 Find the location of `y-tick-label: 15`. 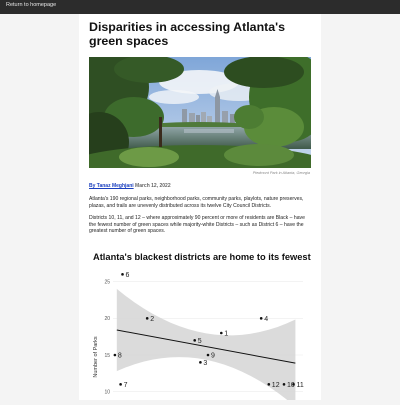

y-tick-label: 15 is located at coordinates (107, 356).